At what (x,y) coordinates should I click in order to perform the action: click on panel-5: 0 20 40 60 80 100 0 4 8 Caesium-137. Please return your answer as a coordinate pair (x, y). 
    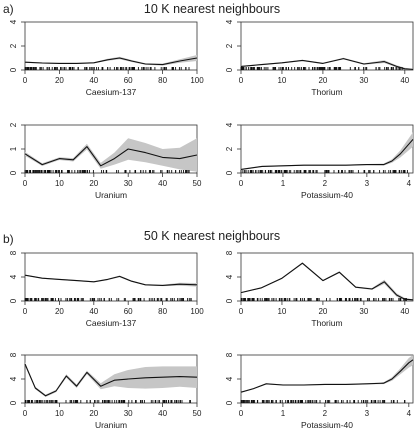
    Looking at the image, I should click on (106, 289).